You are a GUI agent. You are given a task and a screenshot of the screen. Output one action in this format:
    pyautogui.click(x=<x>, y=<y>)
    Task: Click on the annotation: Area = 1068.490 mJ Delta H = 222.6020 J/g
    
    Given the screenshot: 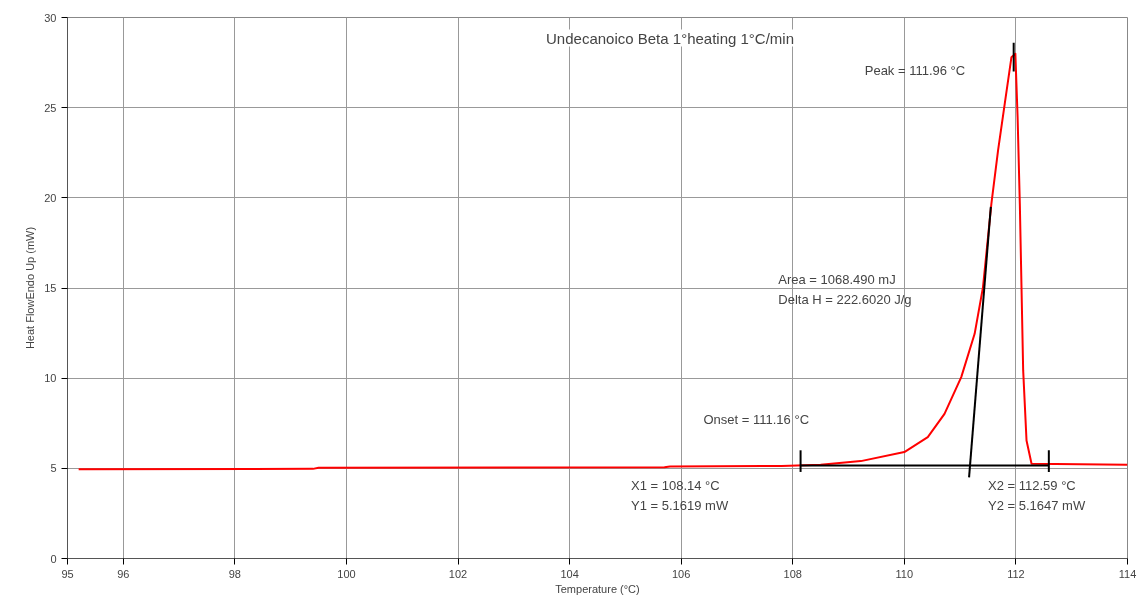 What is the action you would take?
    pyautogui.click(x=845, y=289)
    